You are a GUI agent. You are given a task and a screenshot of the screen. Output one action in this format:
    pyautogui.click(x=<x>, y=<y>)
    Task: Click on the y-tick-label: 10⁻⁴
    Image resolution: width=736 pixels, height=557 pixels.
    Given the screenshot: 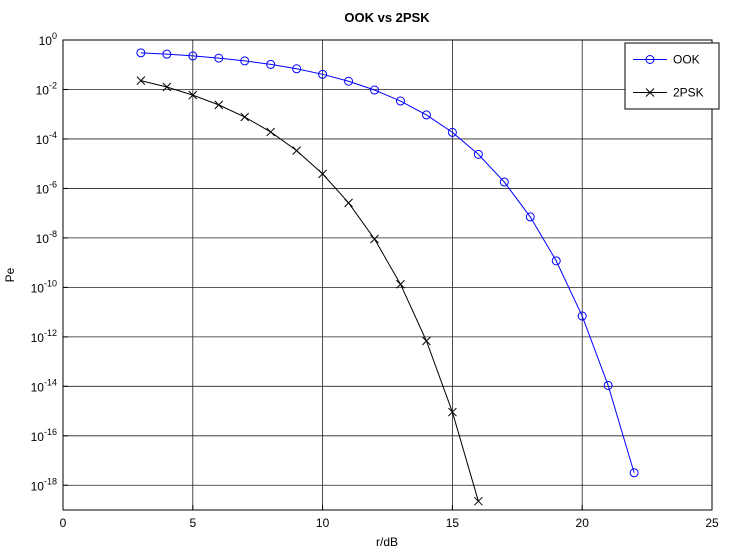 What is the action you would take?
    pyautogui.click(x=46, y=138)
    